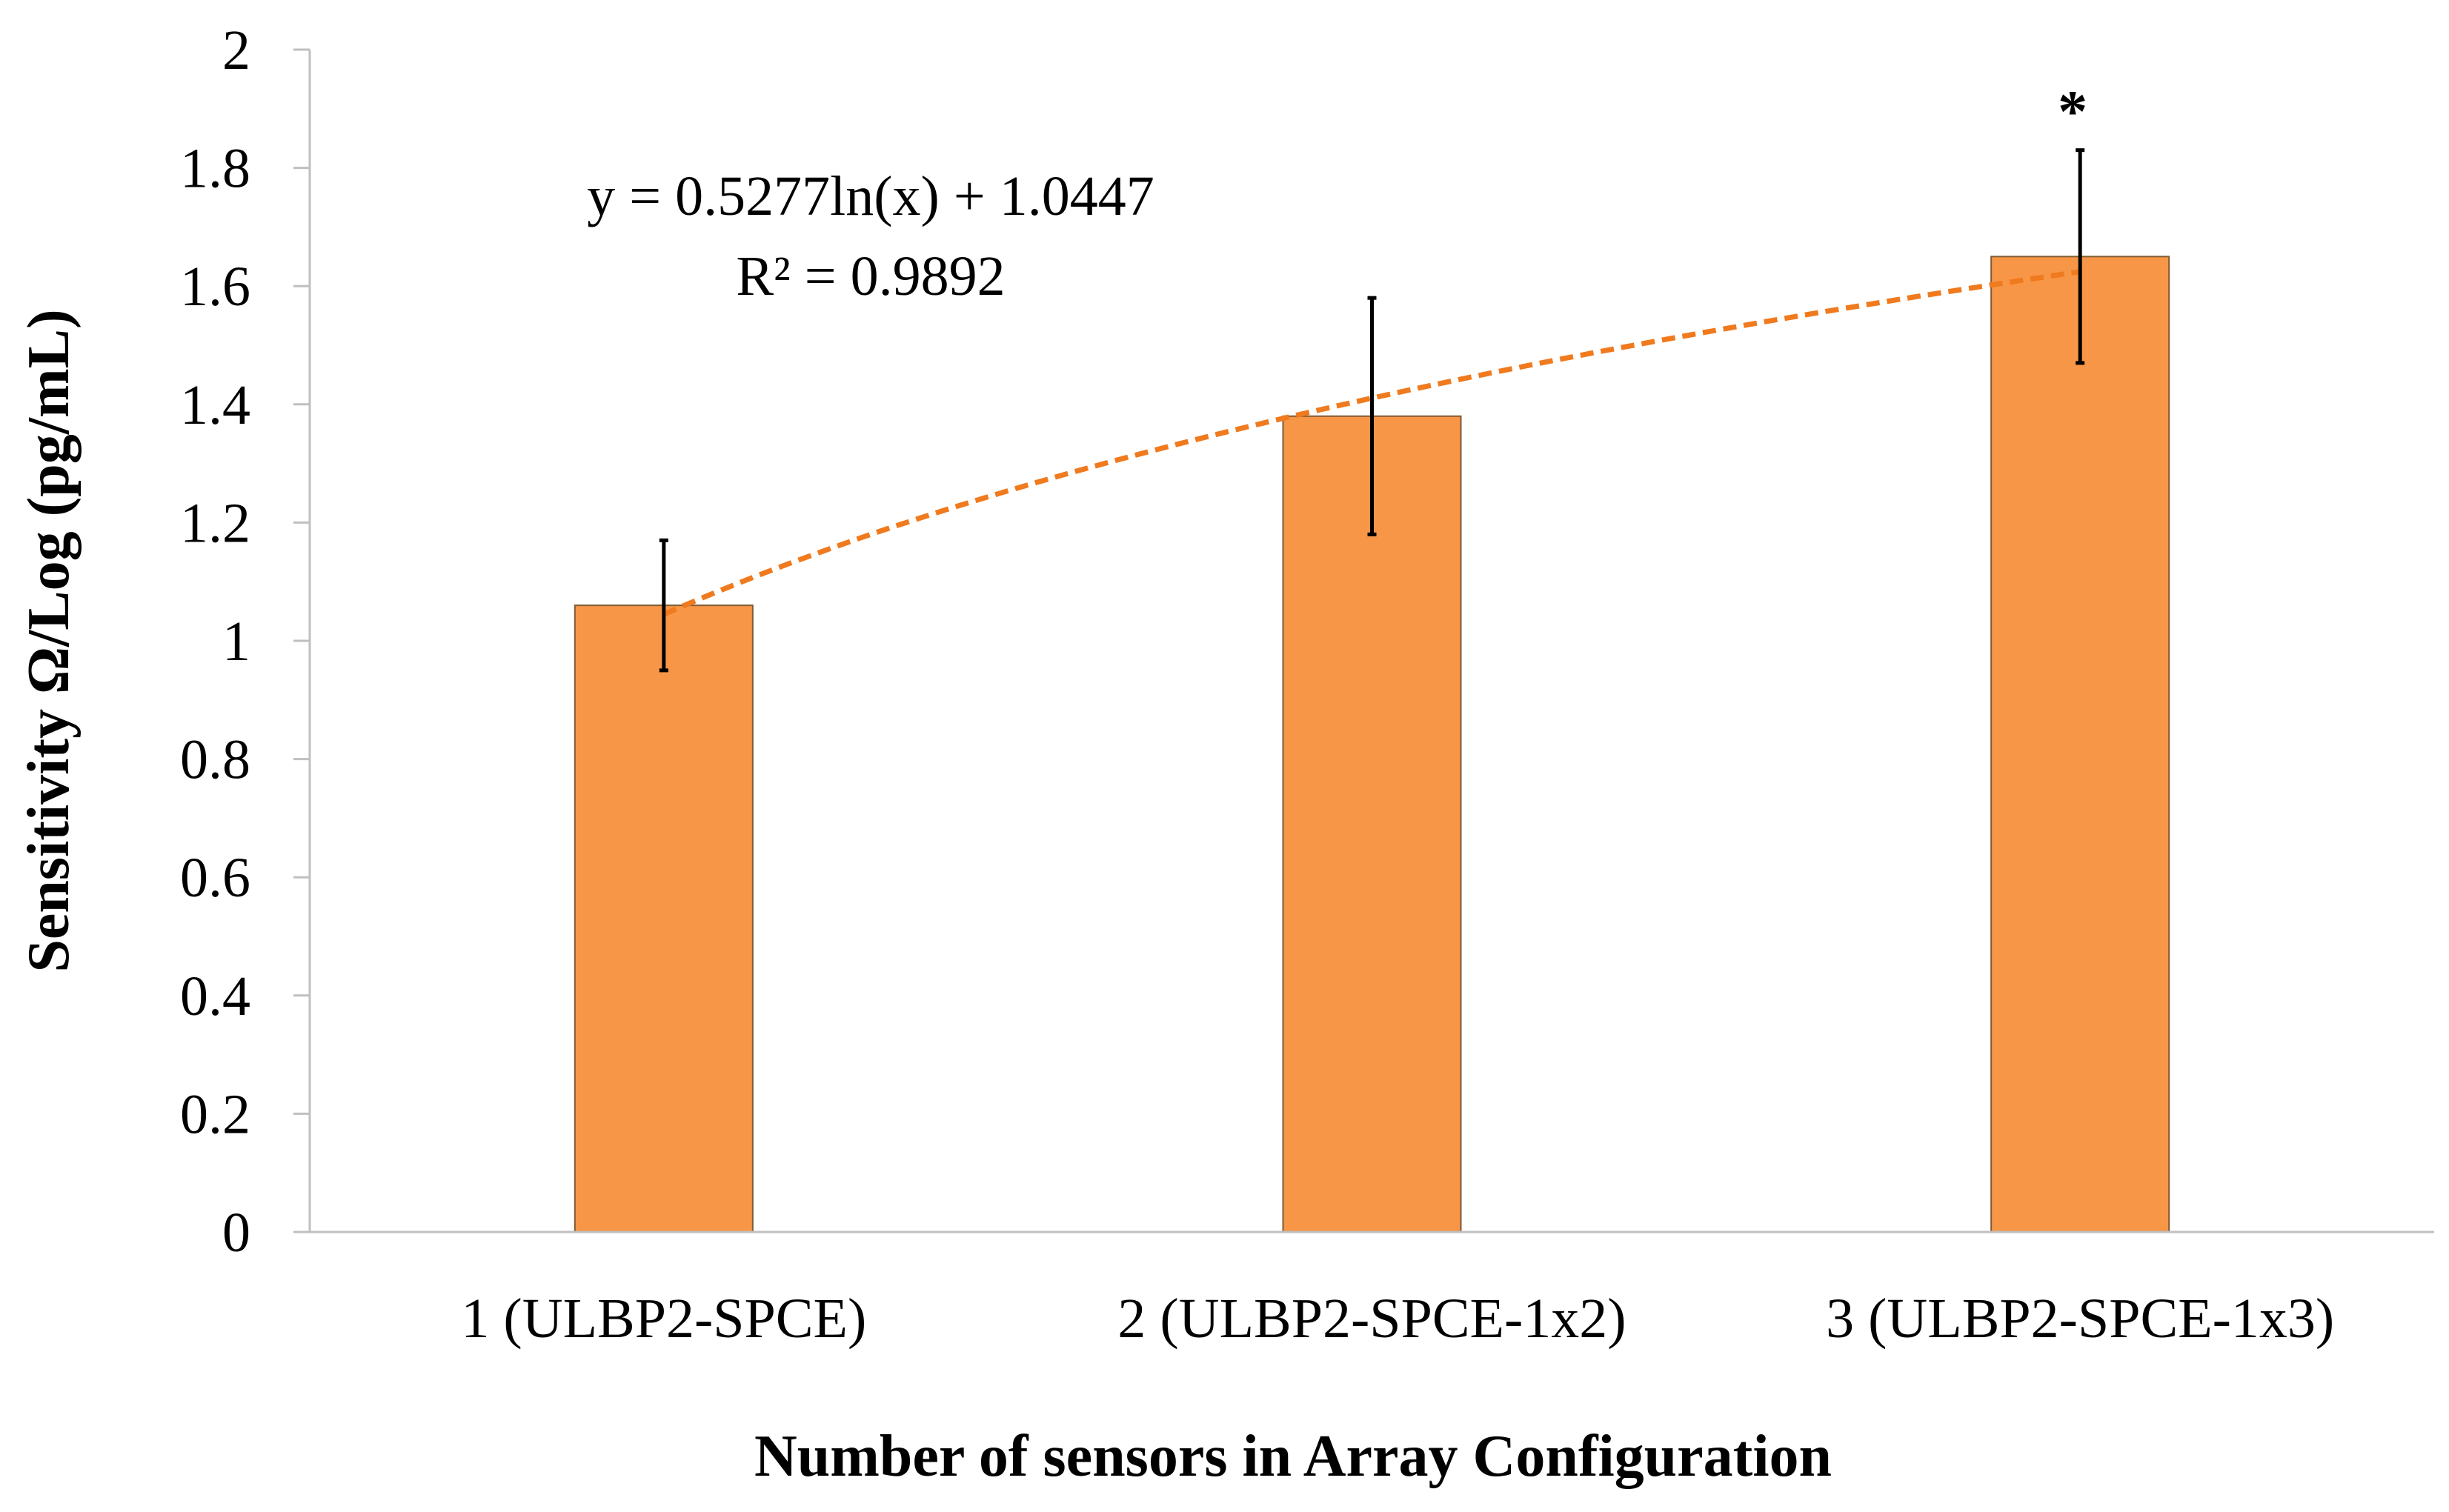 The width and height of the screenshot is (2449, 1512). What do you see at coordinates (2072, 112) in the screenshot?
I see `significance-star: *` at bounding box center [2072, 112].